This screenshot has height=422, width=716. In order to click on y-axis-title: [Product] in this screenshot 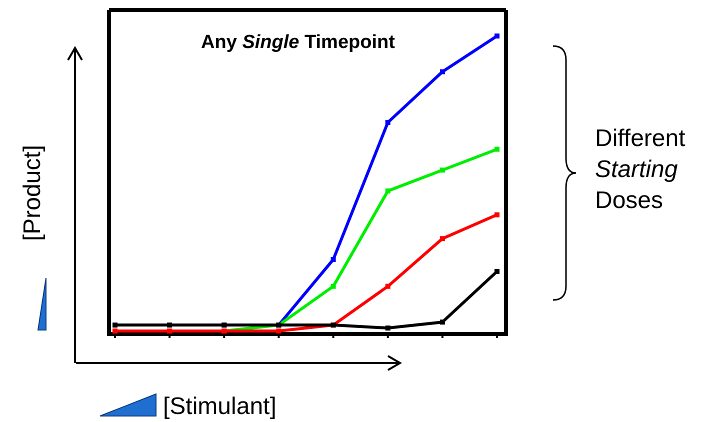, I will do `click(32, 193)`.